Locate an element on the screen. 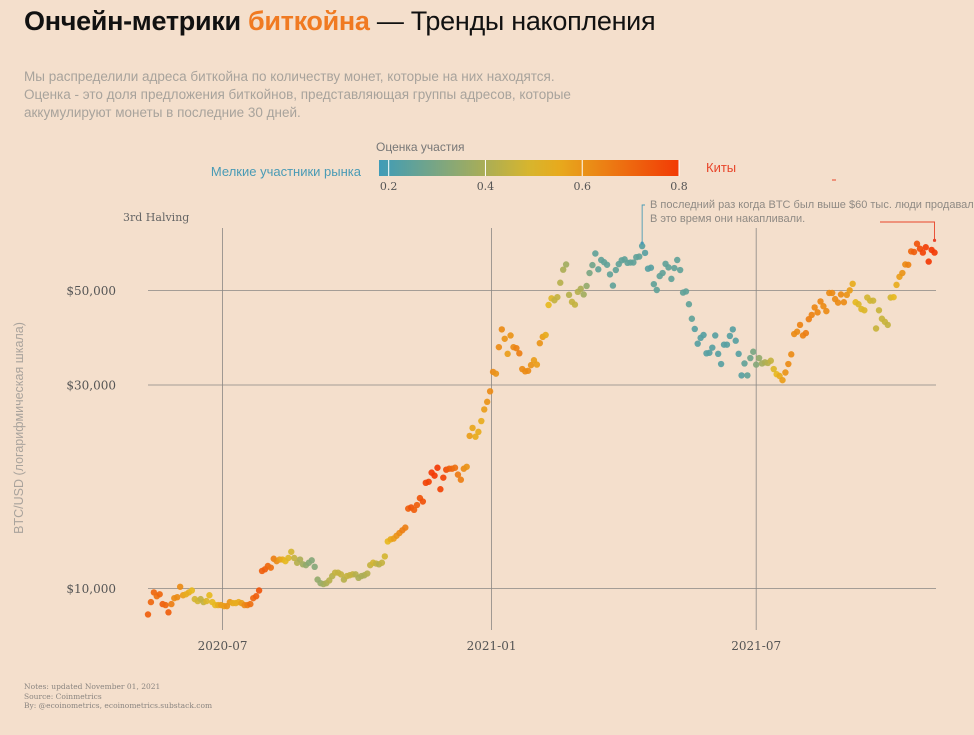 The image size is (974, 735). legend-tick-label: 0.2 is located at coordinates (389, 186).